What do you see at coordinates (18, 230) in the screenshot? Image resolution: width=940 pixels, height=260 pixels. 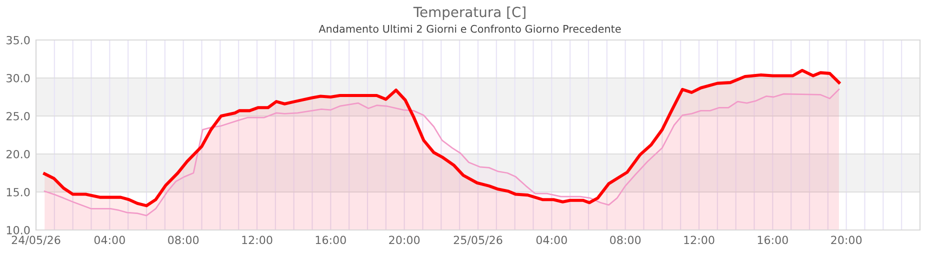 I see `y-tick-label: 10.0` at bounding box center [18, 230].